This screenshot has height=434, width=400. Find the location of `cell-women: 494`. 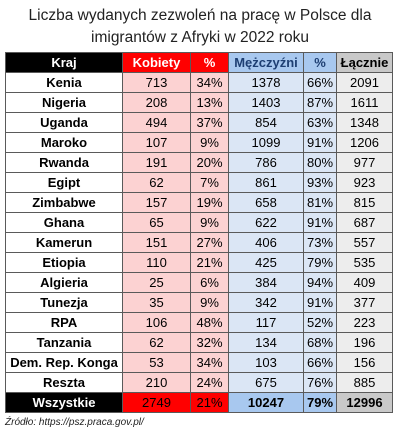

cell-women: 494 is located at coordinates (156, 122).